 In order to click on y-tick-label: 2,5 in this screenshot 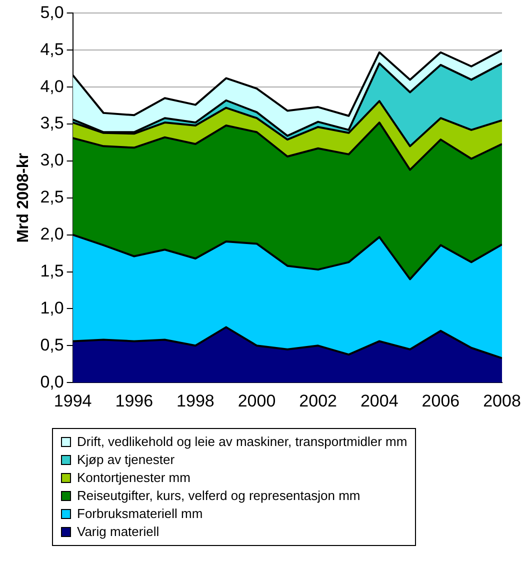, I will do `click(52, 197)`.